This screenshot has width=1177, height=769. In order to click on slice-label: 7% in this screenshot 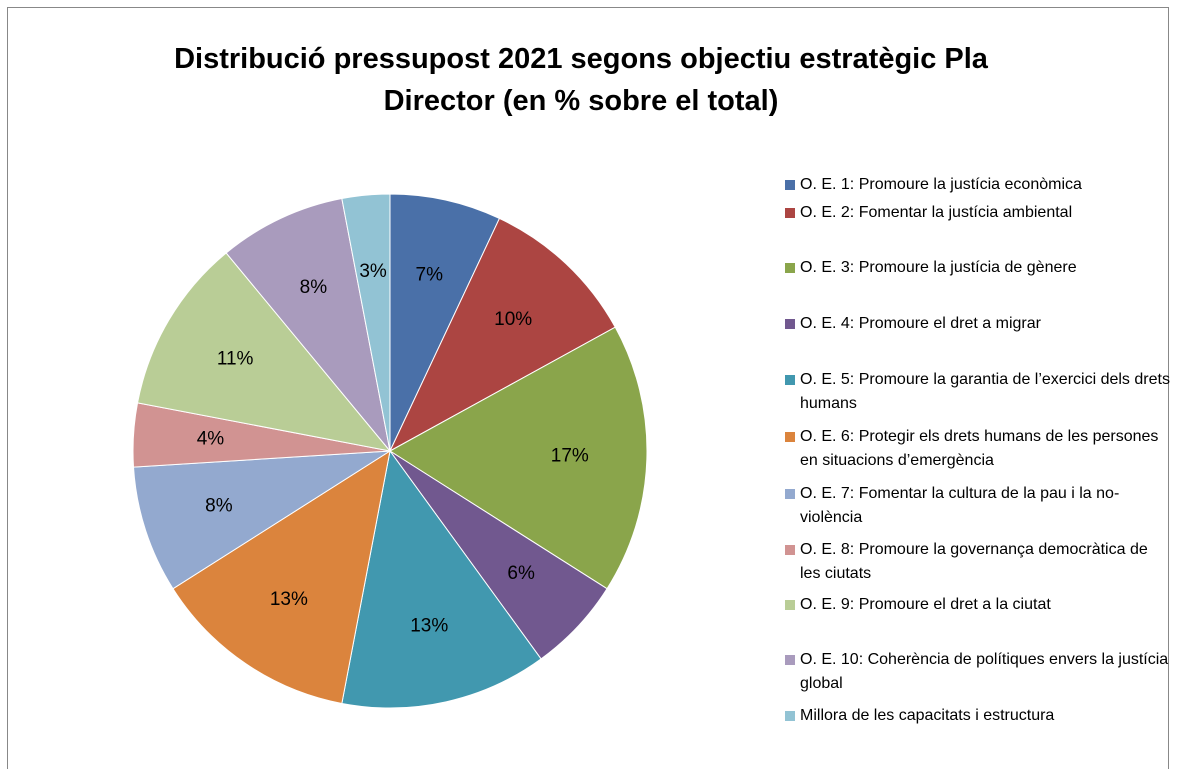, I will do `click(430, 274)`.